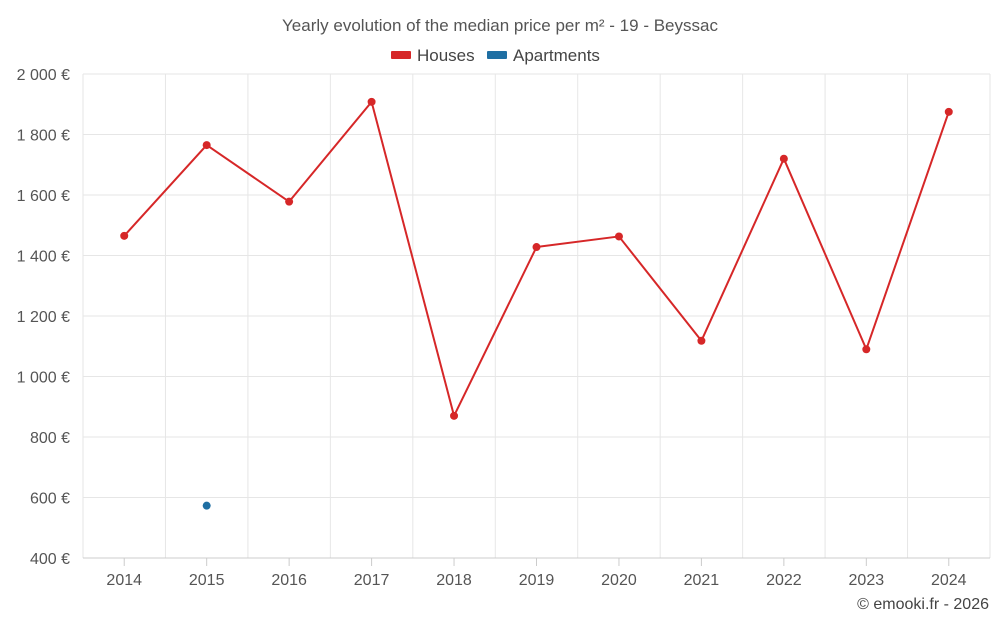 This screenshot has height=625, width=1000. What do you see at coordinates (867, 580) in the screenshot?
I see `x-tick-label: 2023` at bounding box center [867, 580].